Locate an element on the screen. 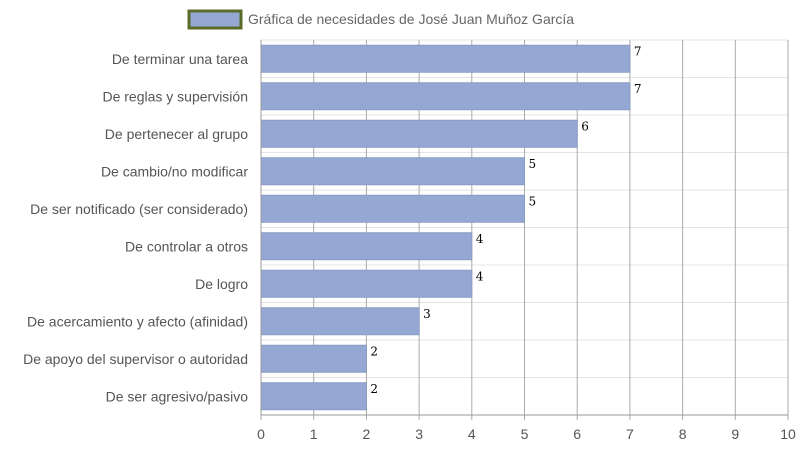 The height and width of the screenshot is (450, 800). category-label: De cambio/no modificar is located at coordinates (174, 171).